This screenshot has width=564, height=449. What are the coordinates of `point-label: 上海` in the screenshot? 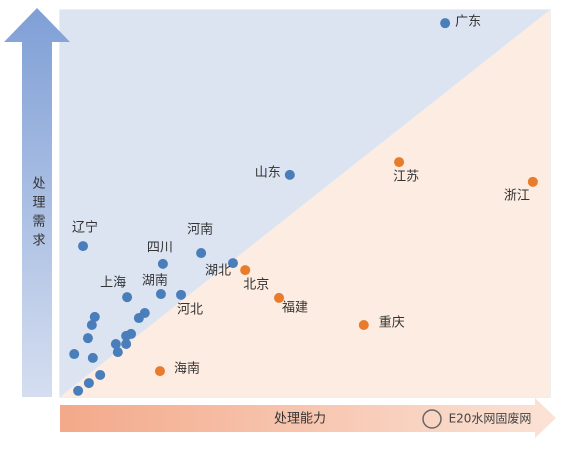 It's located at (113, 283).